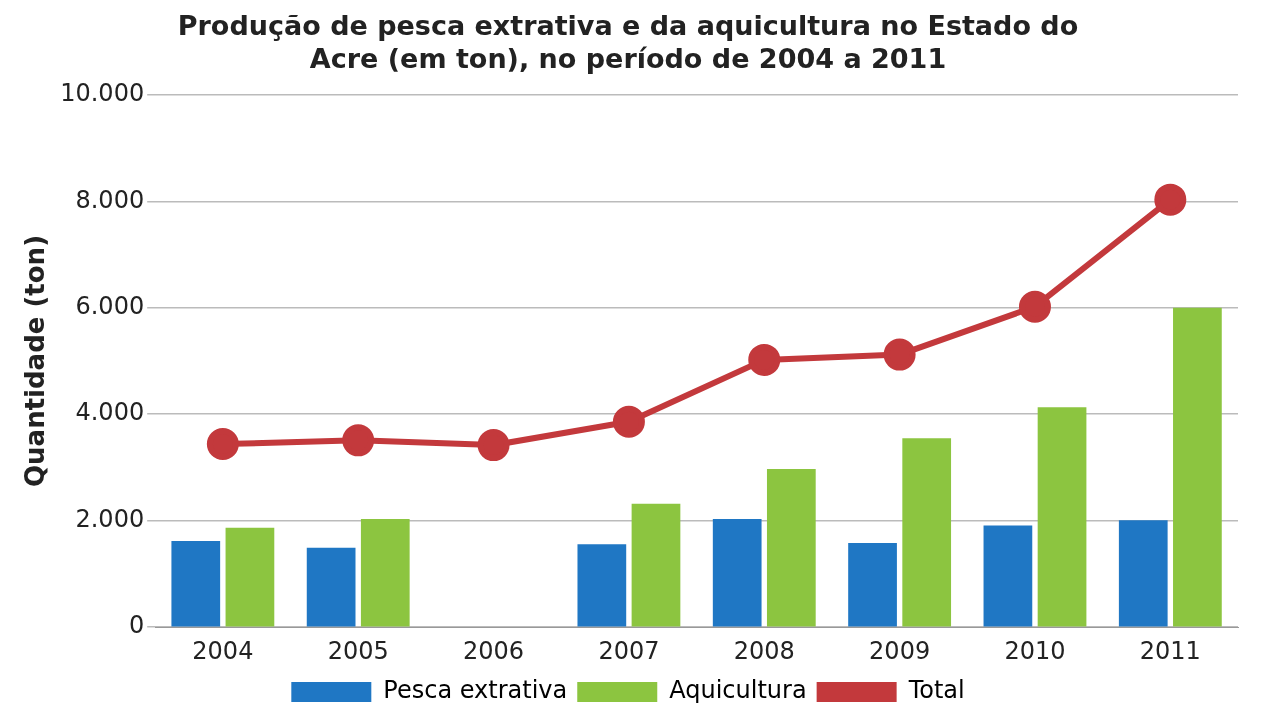 Image resolution: width=1287 pixels, height=724 pixels. I want to click on x-tick-label: 2010, so click(1035, 650).